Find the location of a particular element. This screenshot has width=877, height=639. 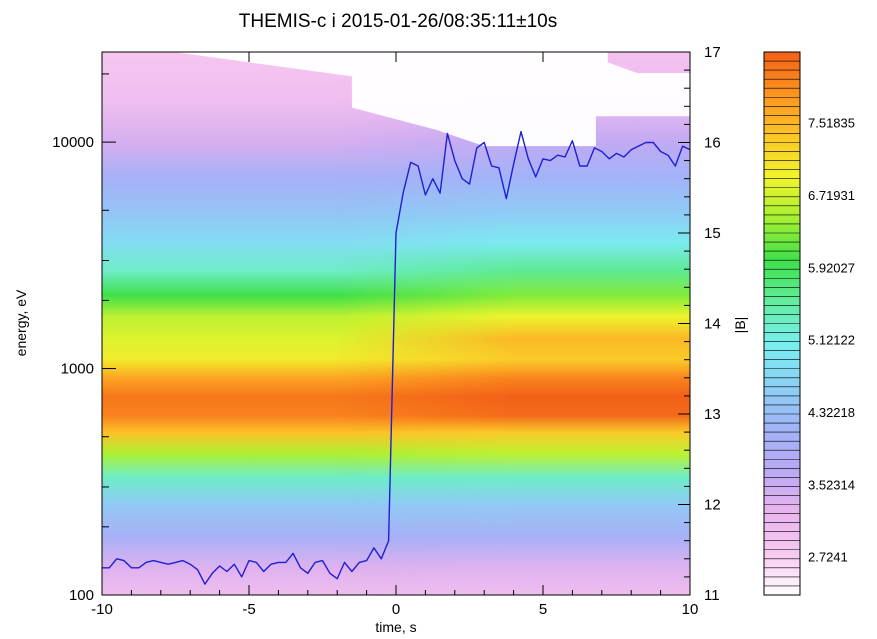

y-axis-right: 11 12 13 14 15 16 17 is located at coordinates (699, 324).